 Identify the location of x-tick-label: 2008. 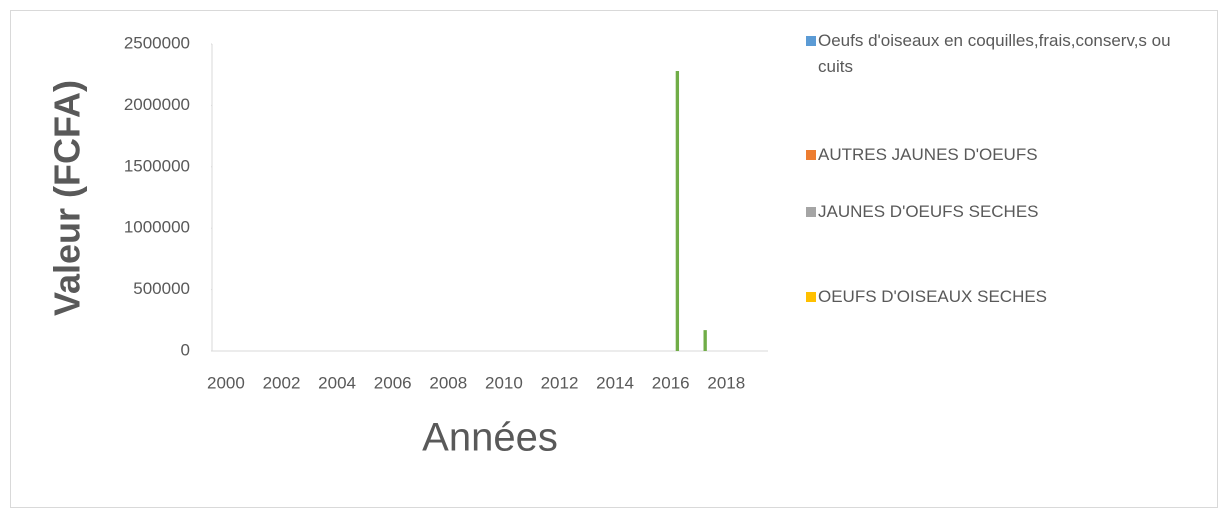
(448, 382).